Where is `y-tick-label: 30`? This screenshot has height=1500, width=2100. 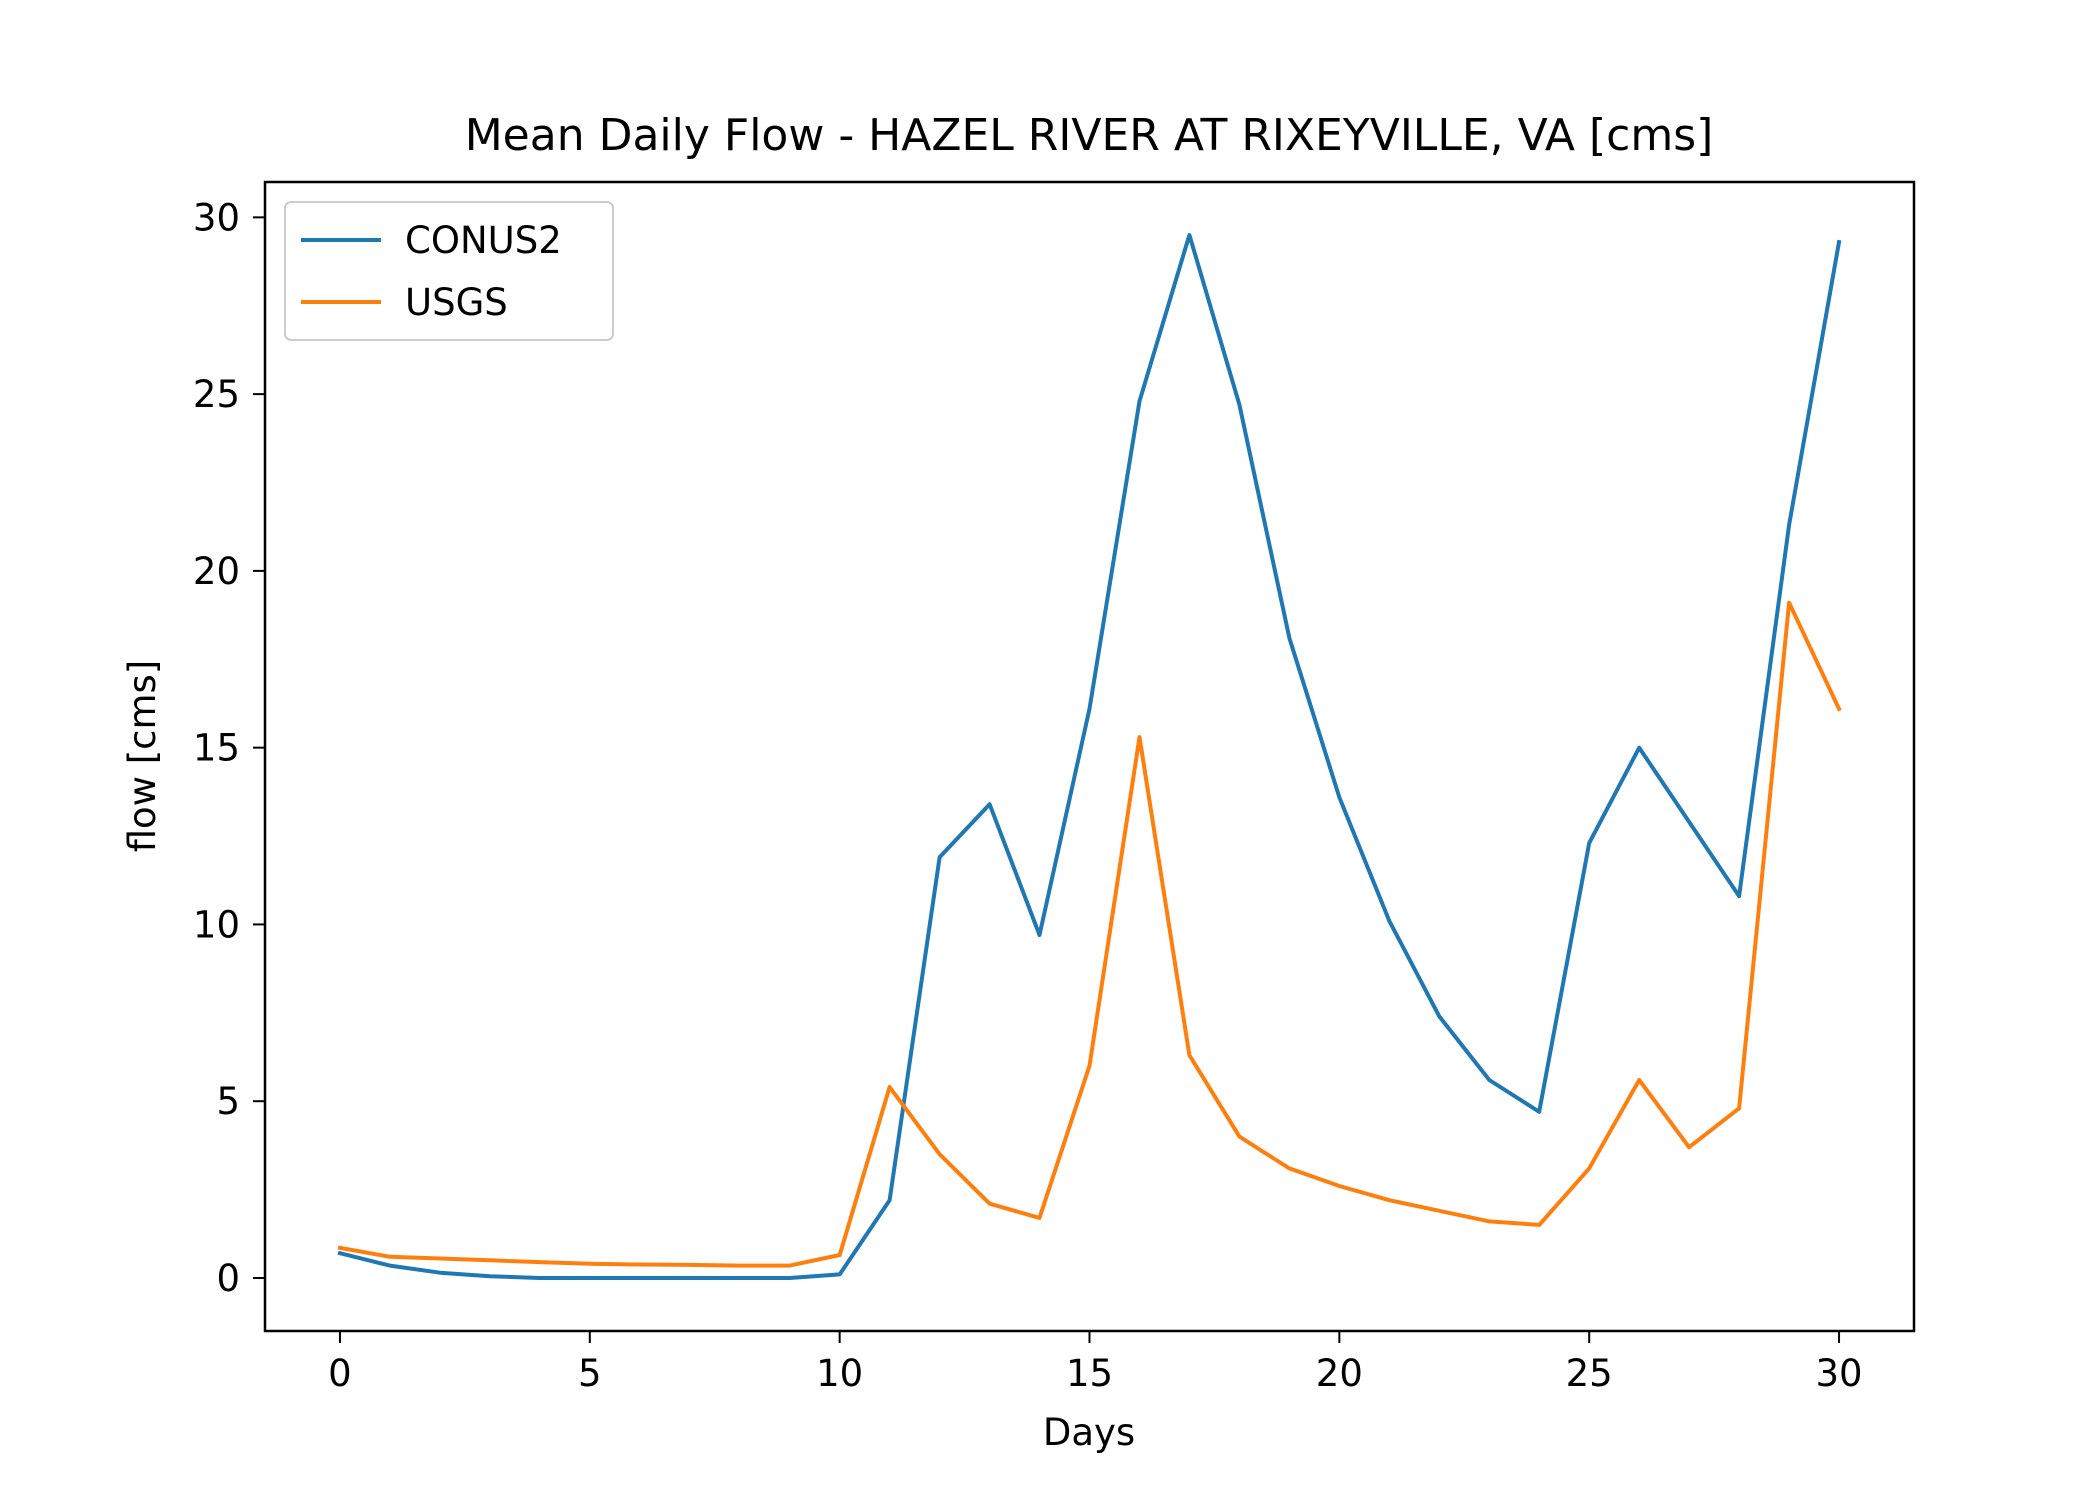
y-tick-label: 30 is located at coordinates (216, 217).